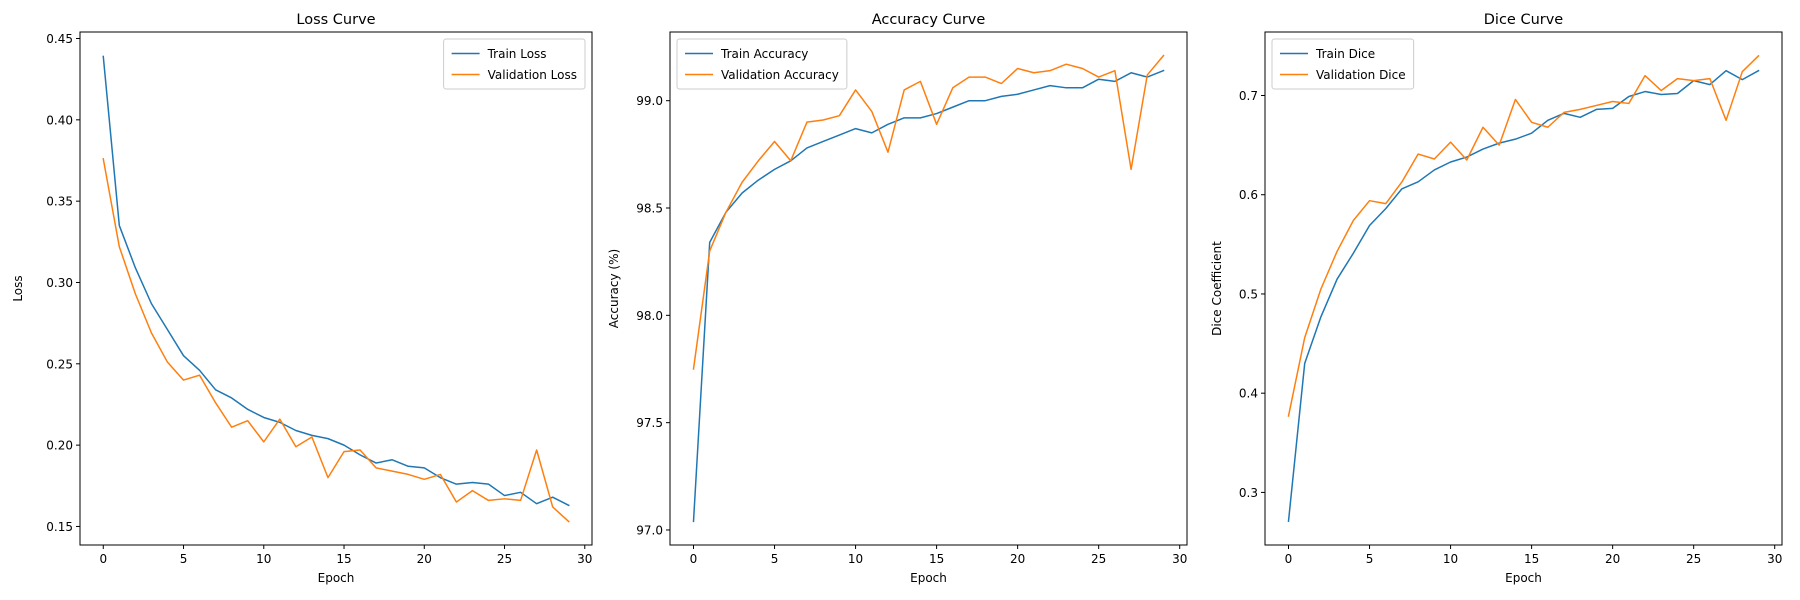  What do you see at coordinates (1345, 54) in the screenshot?
I see `legend-label: Train Dice` at bounding box center [1345, 54].